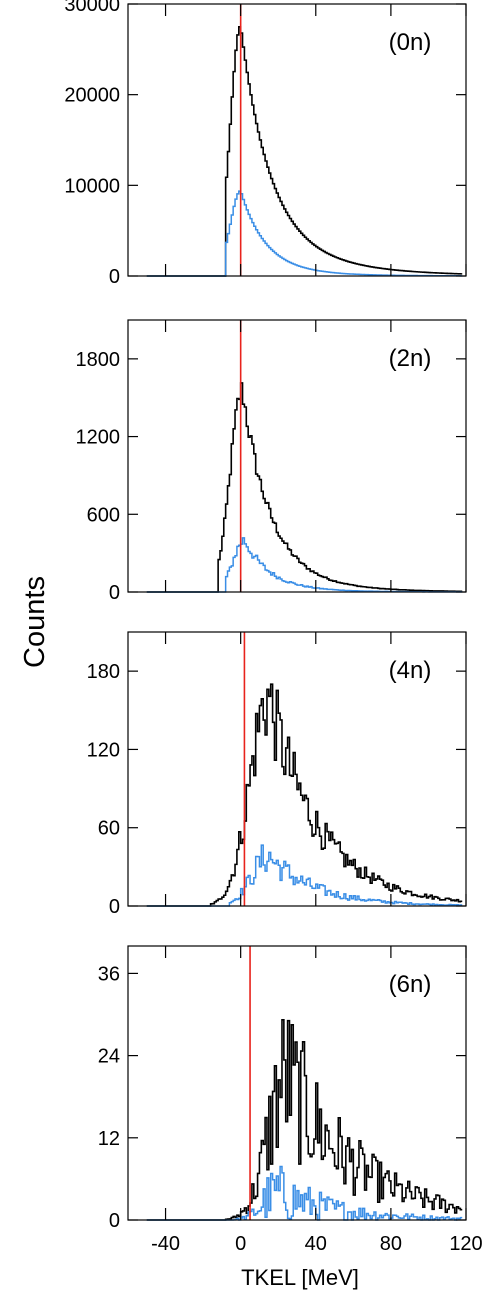 This screenshot has height=1294, width=502. What do you see at coordinates (391, 1244) in the screenshot?
I see `x-tick-label: 80` at bounding box center [391, 1244].